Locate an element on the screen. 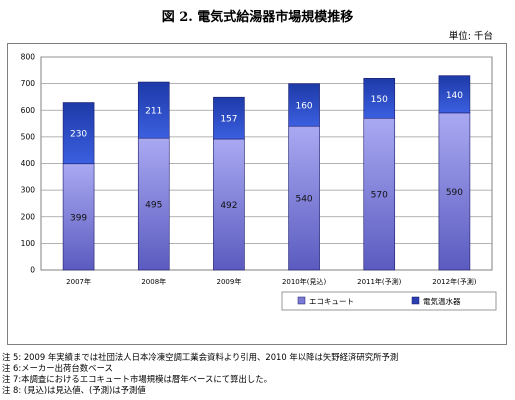 The height and width of the screenshot is (400, 515). y-tick-label: 500 is located at coordinates (28, 136).